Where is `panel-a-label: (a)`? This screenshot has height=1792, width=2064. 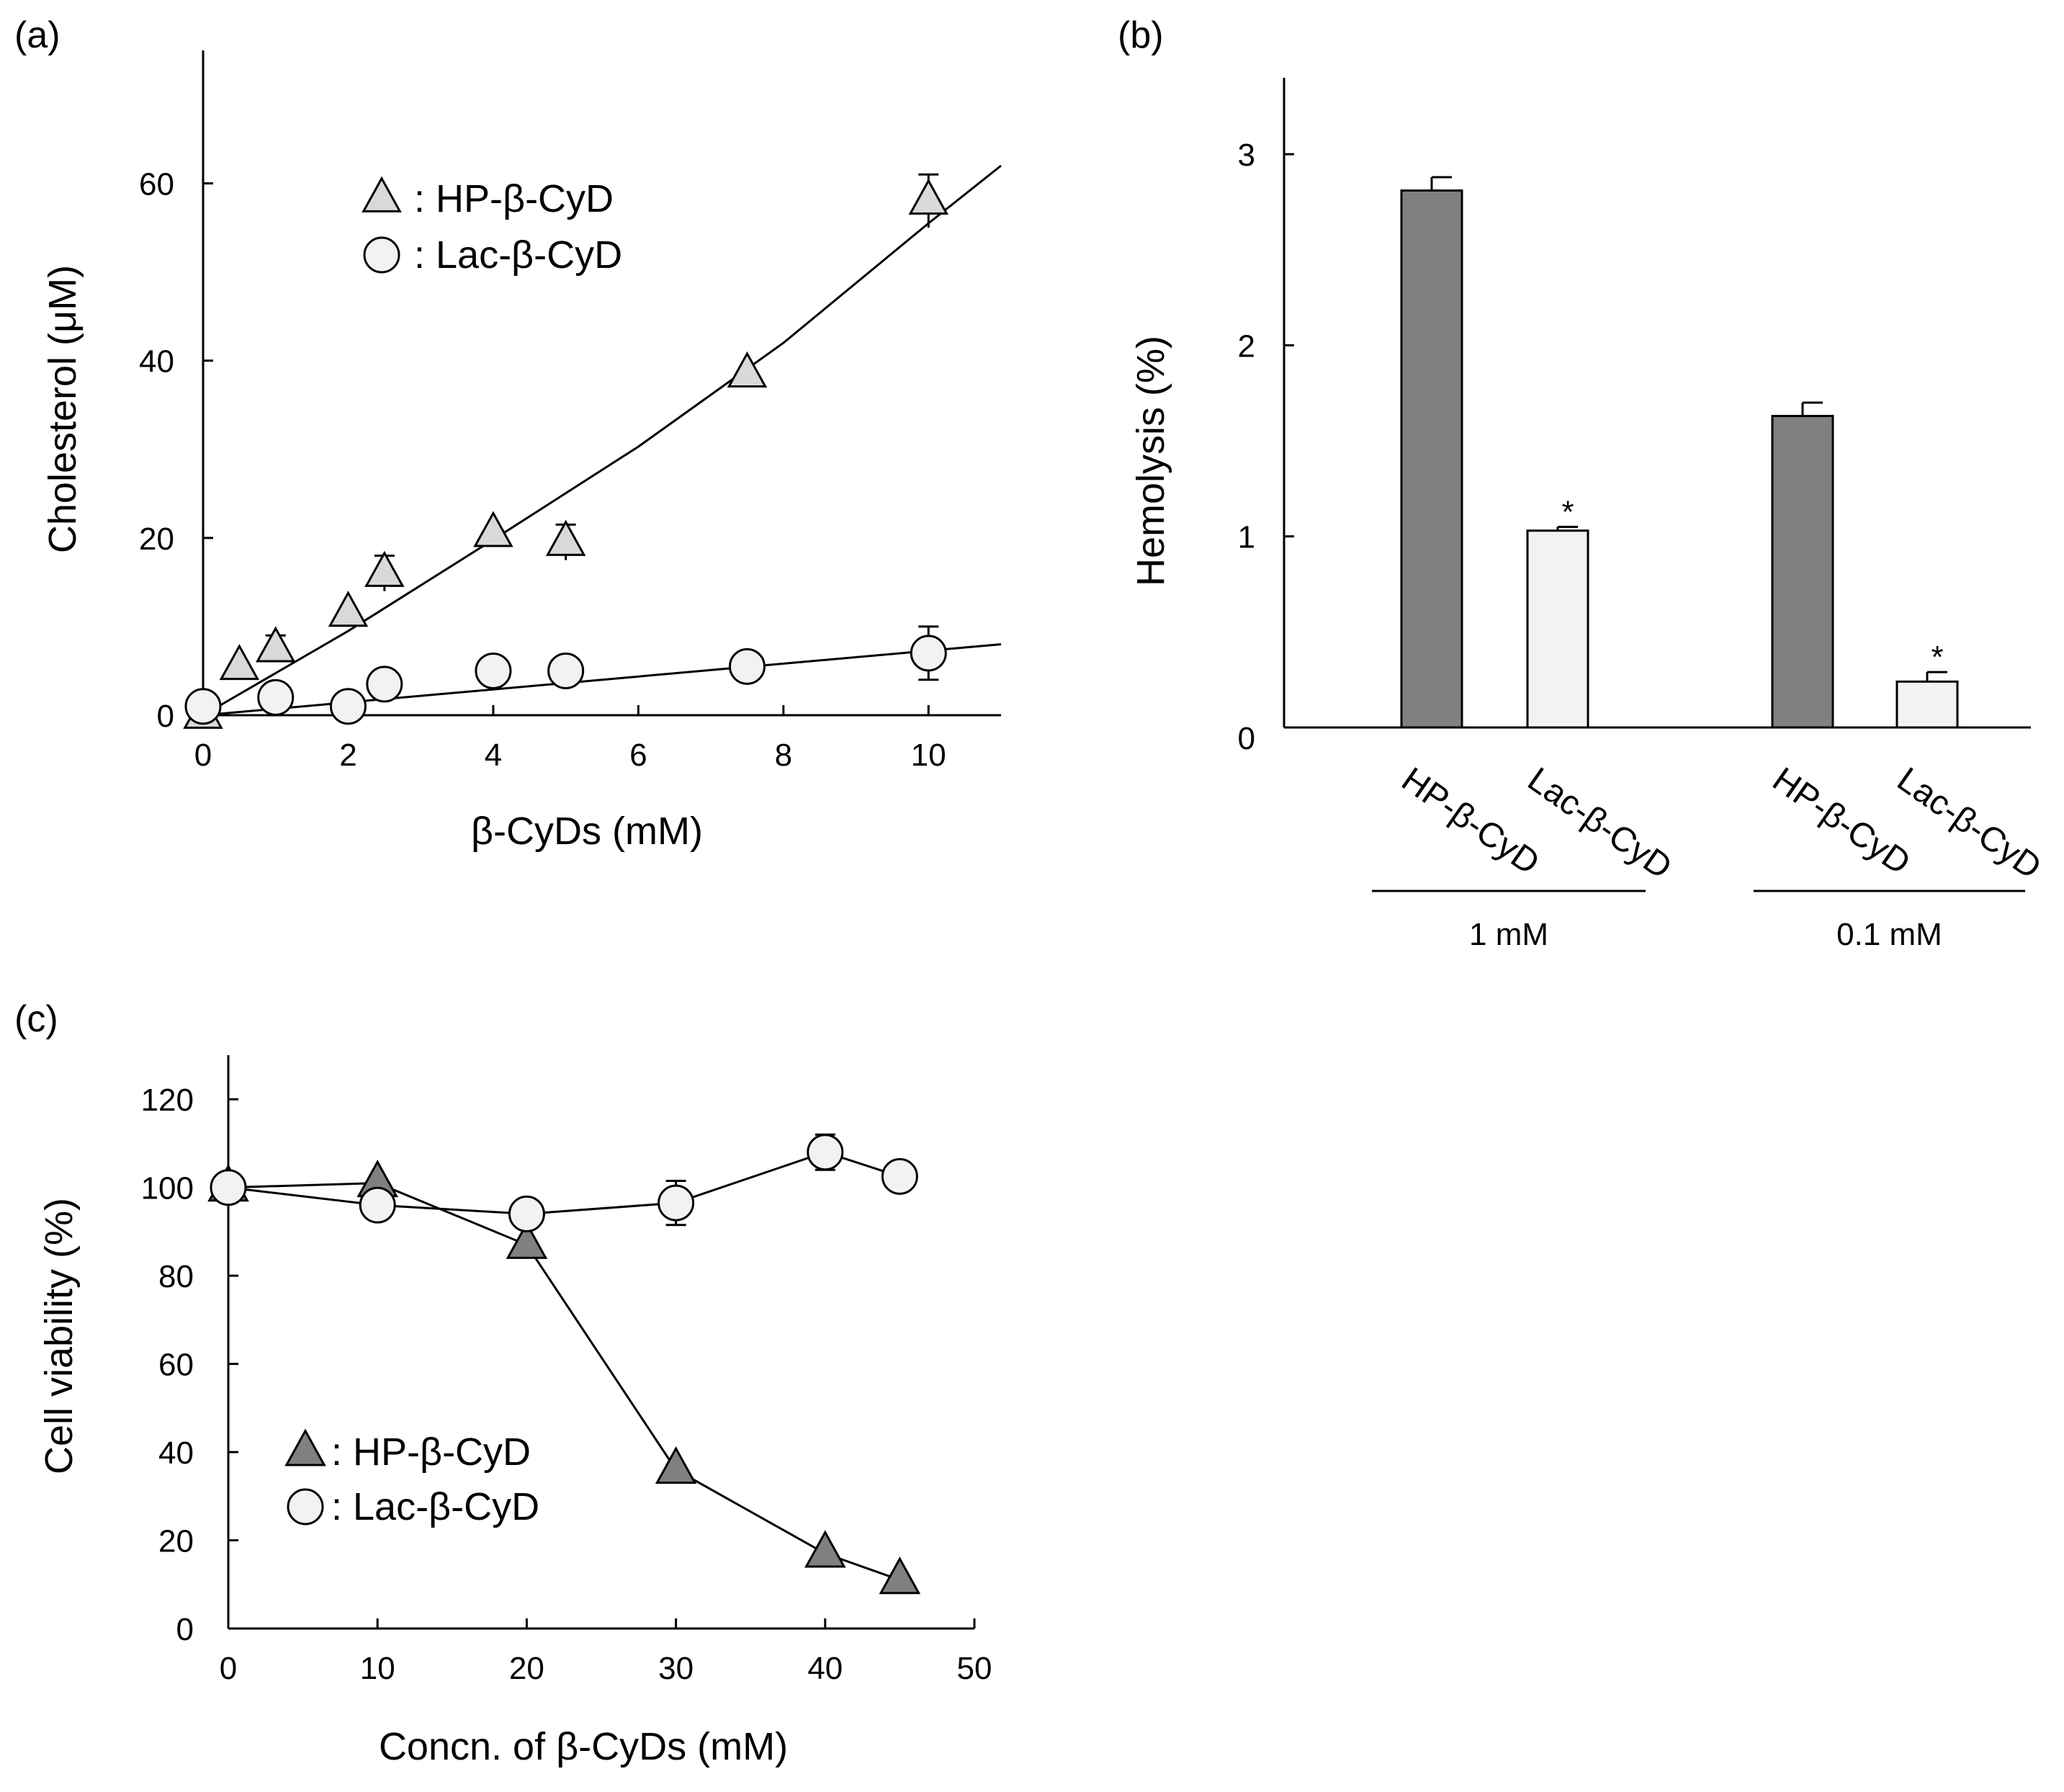 panel-a-label: (a) is located at coordinates (37, 35).